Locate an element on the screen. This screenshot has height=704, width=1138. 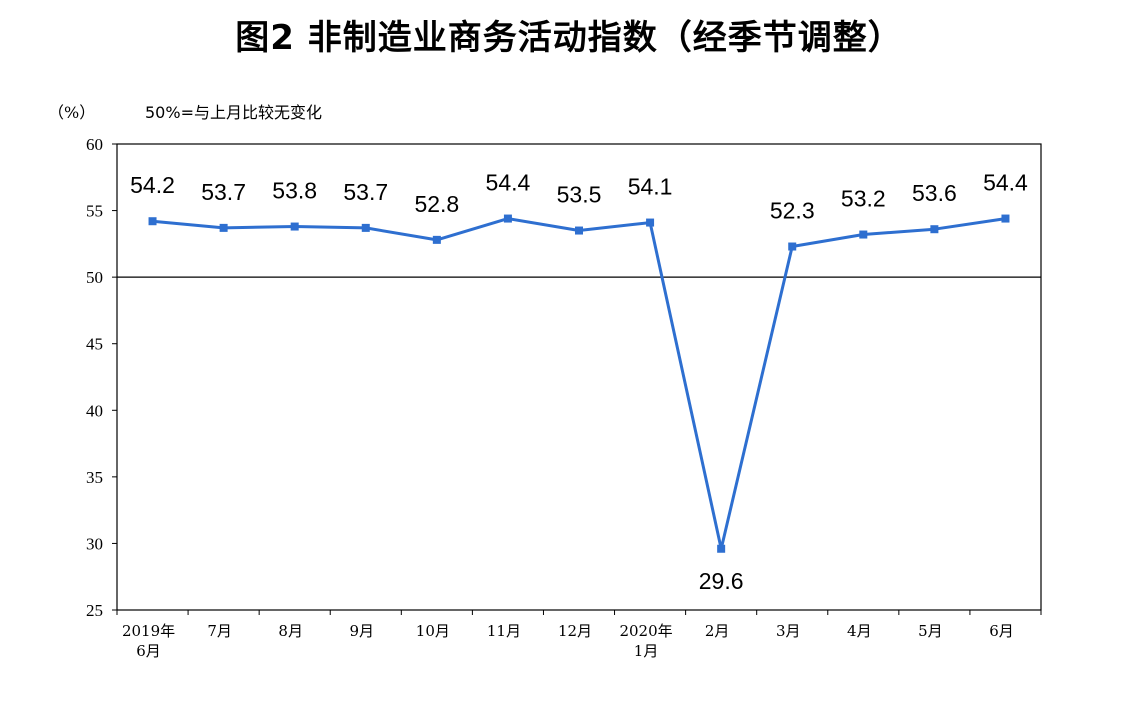
y-tick-label: 60 is located at coordinates (94, 144).